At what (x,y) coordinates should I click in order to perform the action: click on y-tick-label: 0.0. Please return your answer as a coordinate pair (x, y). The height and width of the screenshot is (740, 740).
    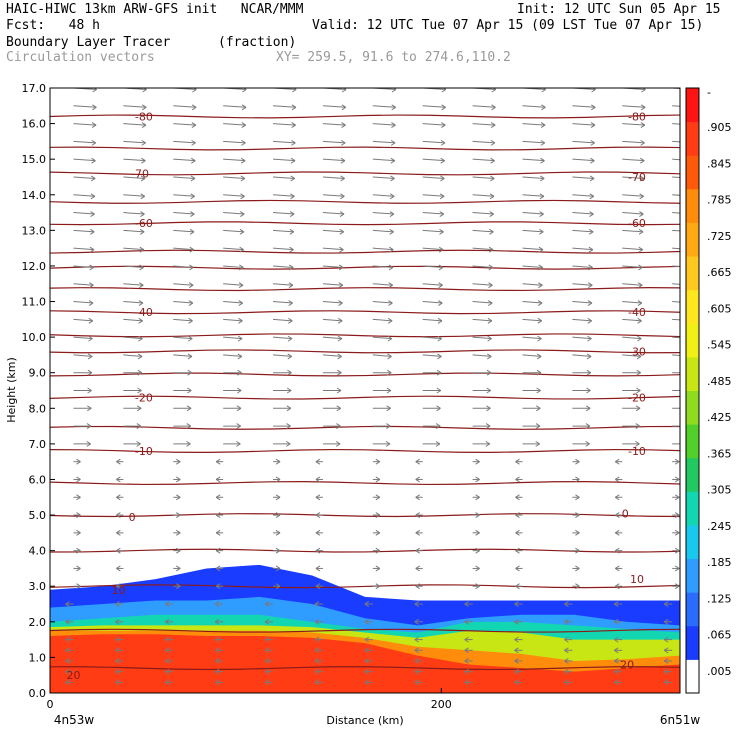
    Looking at the image, I should click on (38, 693).